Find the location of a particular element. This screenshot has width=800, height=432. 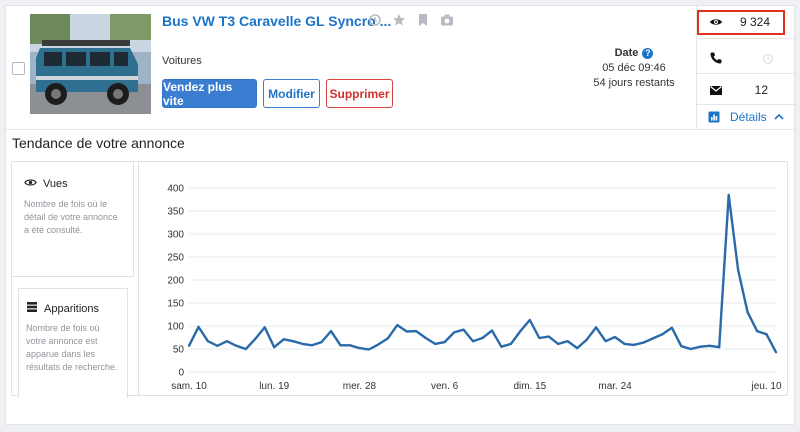

date-label: Date is located at coordinates (626, 53).